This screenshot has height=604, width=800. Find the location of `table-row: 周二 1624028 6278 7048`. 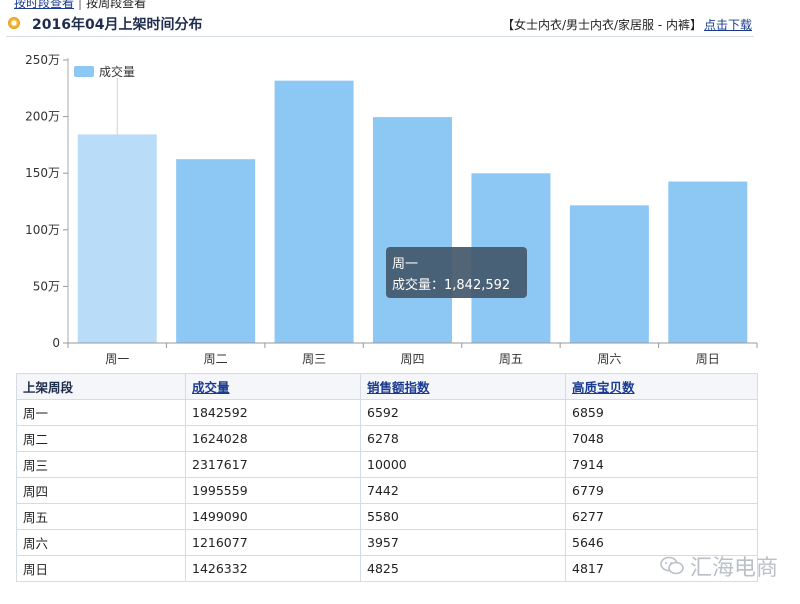

table-row: 周二 1624028 6278 7048 is located at coordinates (387, 438).